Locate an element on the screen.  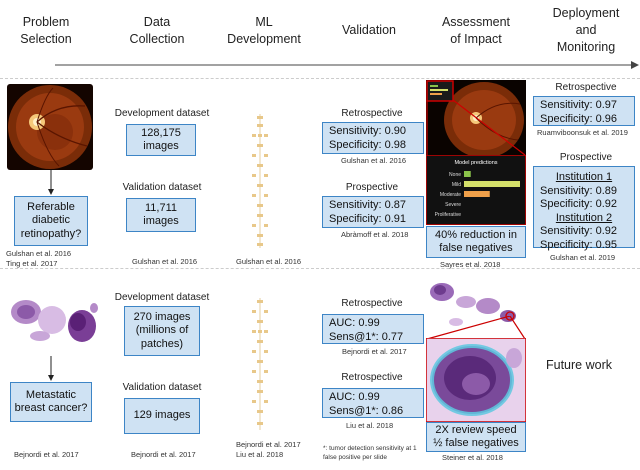
citation: Steiner et al. 2018 is located at coordinates (472, 457).